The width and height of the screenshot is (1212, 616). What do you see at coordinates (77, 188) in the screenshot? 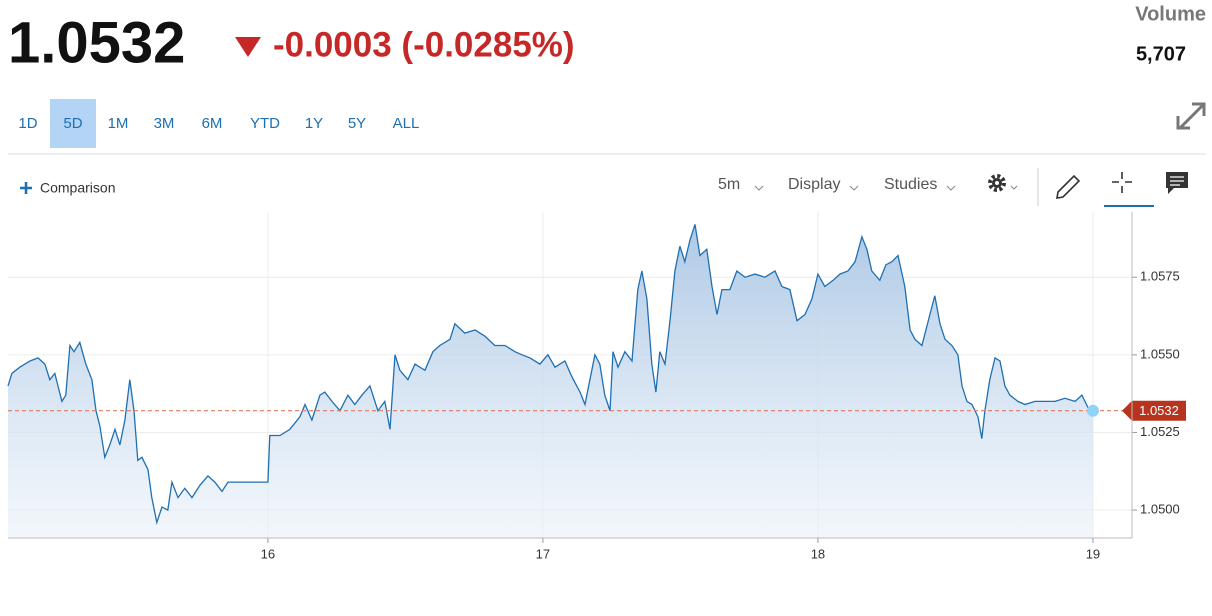
I see `comparison-button: Comparison` at bounding box center [77, 188].